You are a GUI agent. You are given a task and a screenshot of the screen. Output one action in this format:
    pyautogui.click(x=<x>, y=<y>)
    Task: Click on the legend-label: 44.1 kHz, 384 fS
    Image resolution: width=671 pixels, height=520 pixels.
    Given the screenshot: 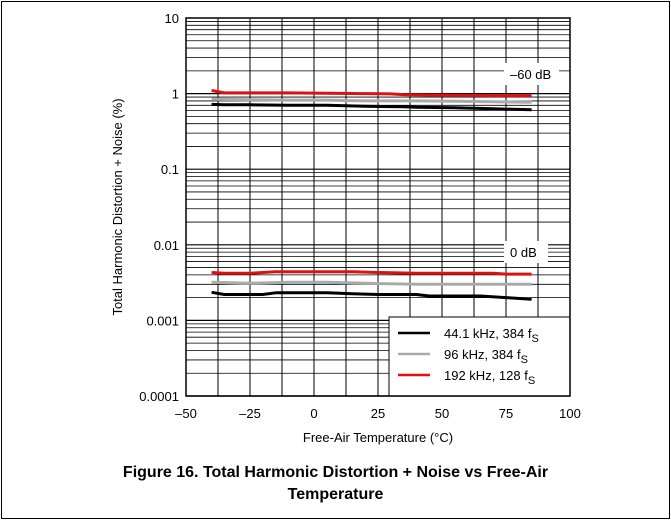 What is the action you would take?
    pyautogui.click(x=491, y=335)
    